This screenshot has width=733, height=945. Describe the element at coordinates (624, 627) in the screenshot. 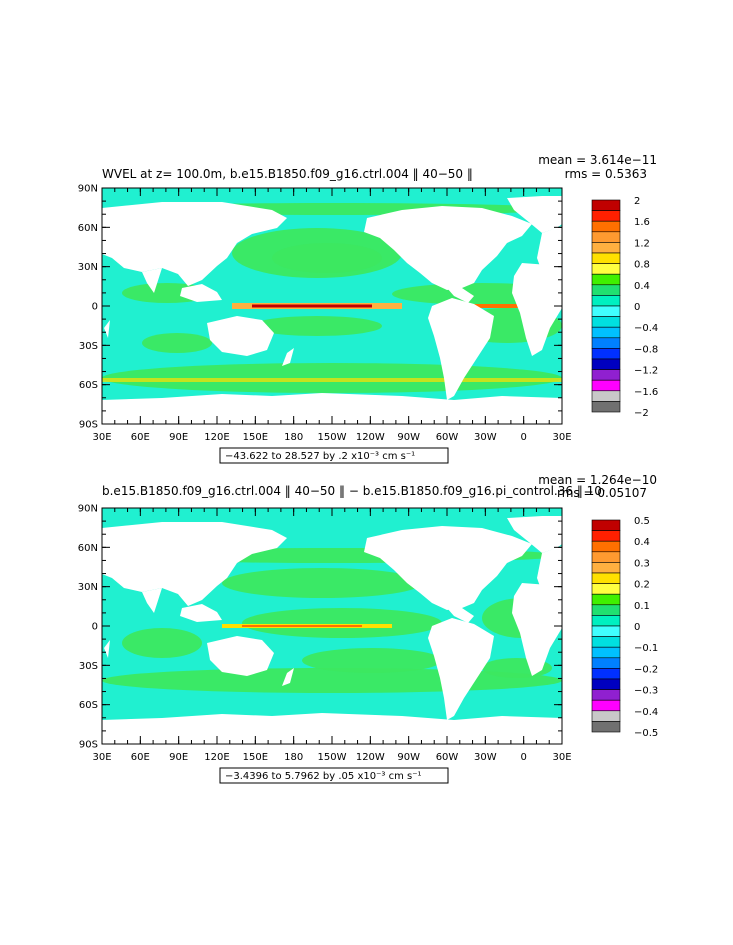

I see `colorbar: 0.5 0.4 0.3 0.2 0.1 0 −0.1 −0.2 −0.3 −0.4 −0.5` at that location.